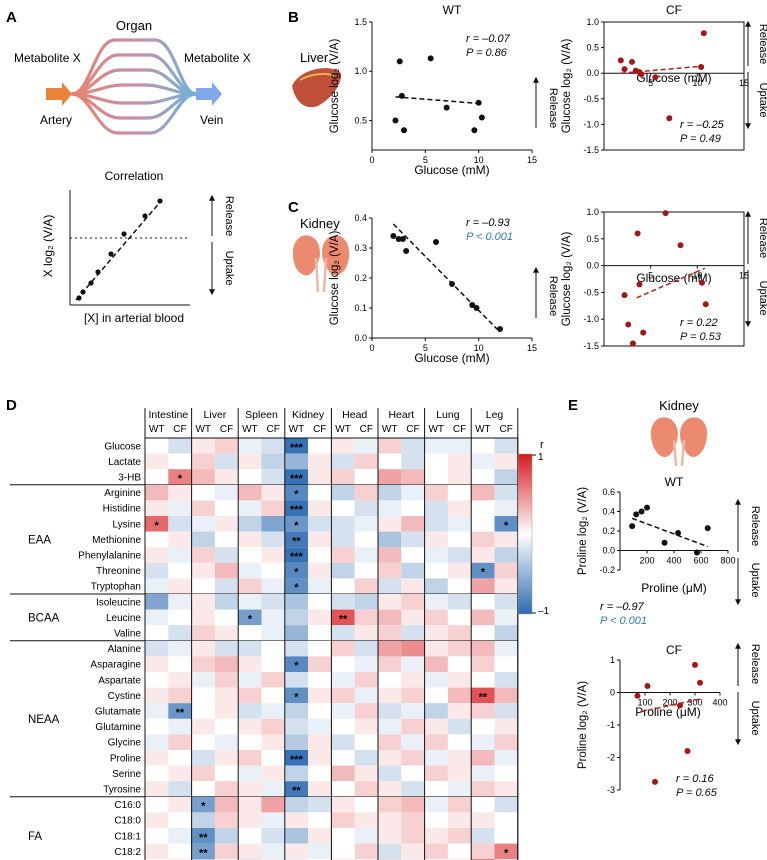 This screenshot has height=860, width=767. Describe the element at coordinates (124, 462) in the screenshot. I see `row-label: Lactate` at that location.